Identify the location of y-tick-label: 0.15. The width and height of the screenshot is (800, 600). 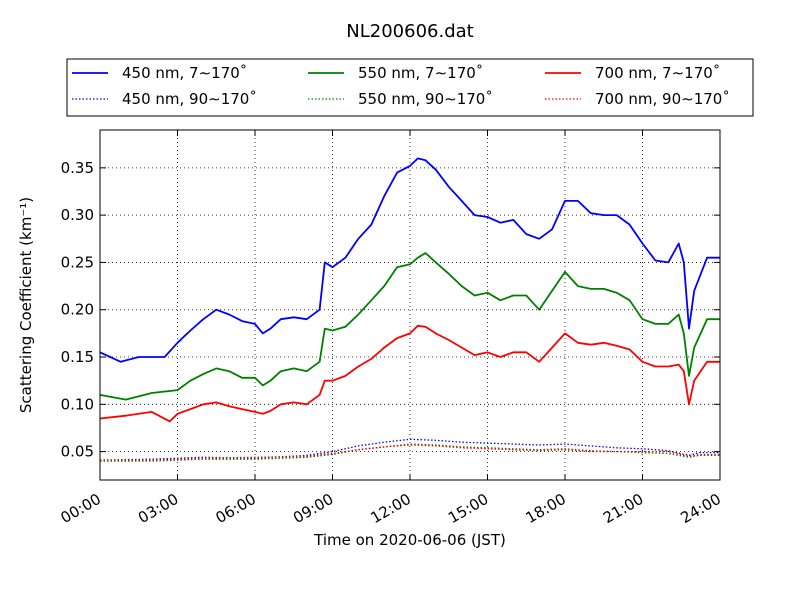
(77, 357).